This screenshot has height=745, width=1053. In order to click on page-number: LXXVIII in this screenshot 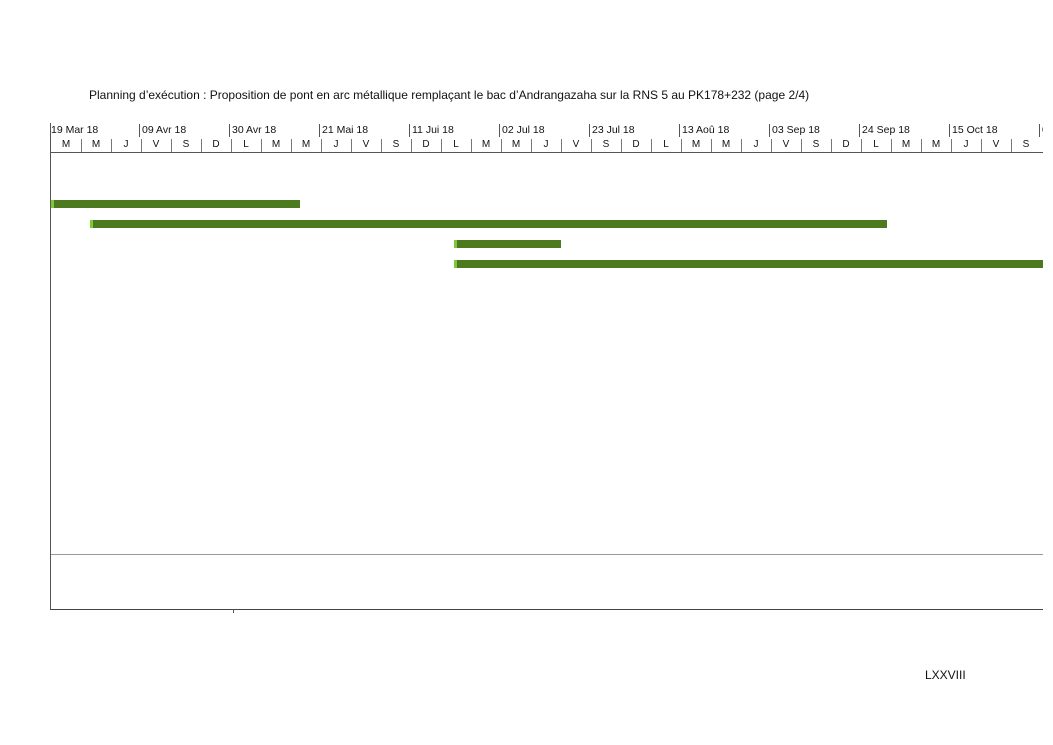, I will do `click(945, 675)`.